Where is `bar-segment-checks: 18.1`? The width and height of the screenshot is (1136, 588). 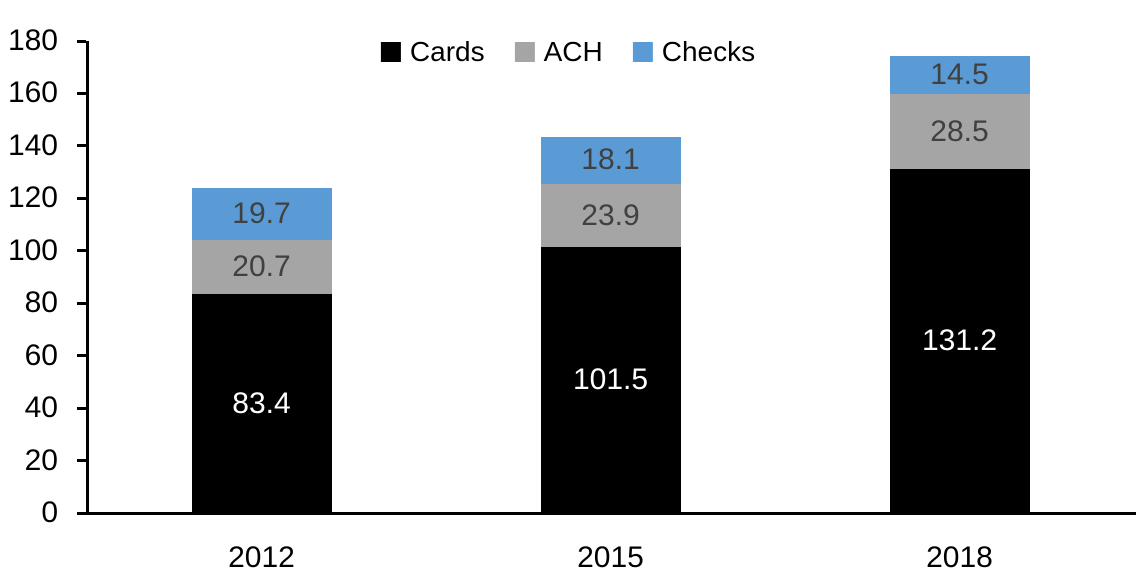
bar-segment-checks: 18.1 is located at coordinates (610, 160).